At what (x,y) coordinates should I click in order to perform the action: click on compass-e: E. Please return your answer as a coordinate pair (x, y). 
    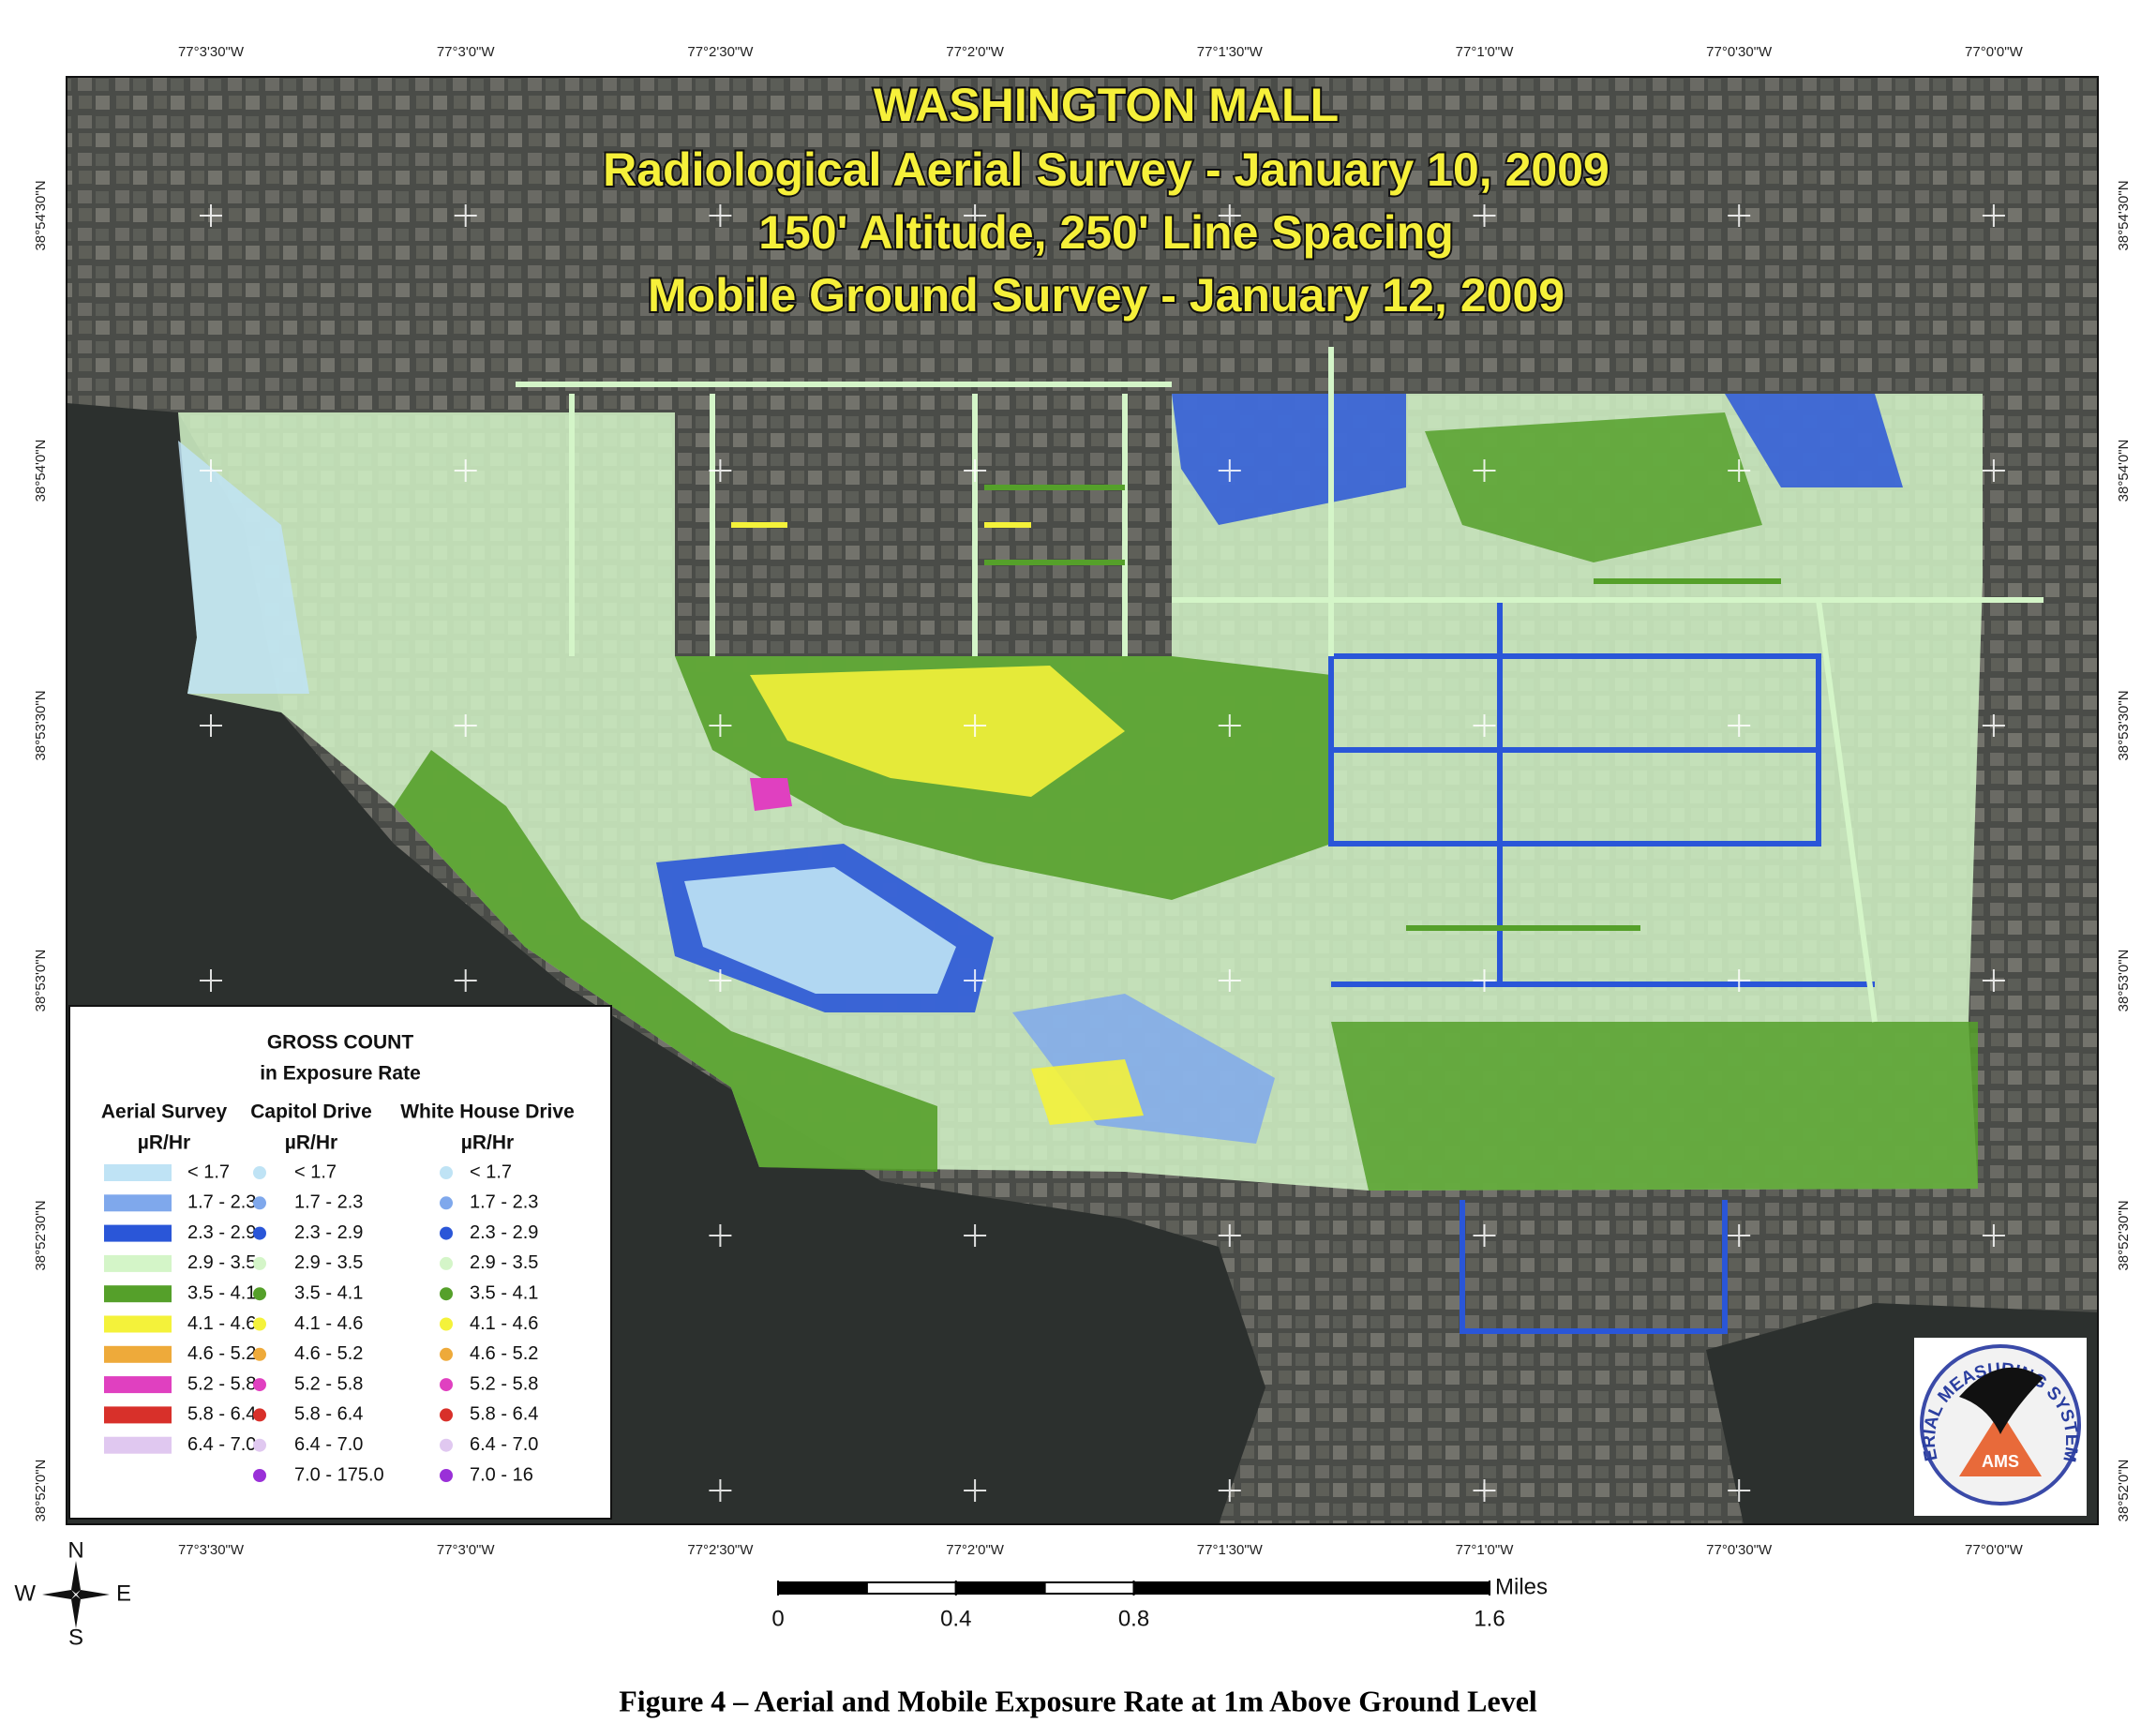
    Looking at the image, I should click on (123, 1593).